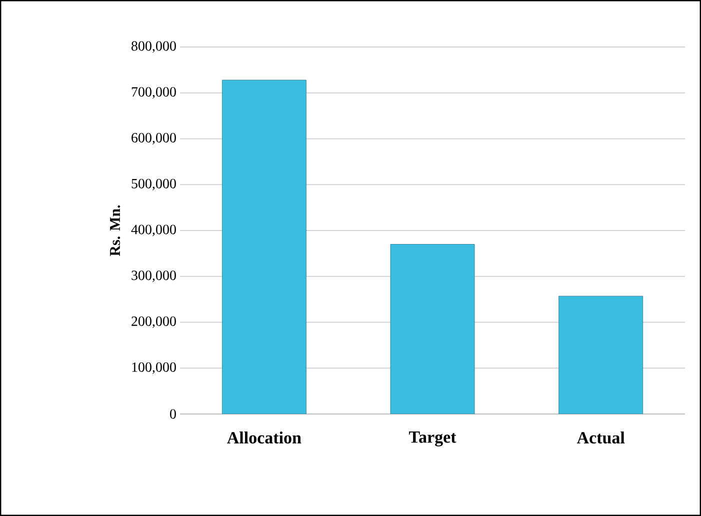  What do you see at coordinates (600, 438) in the screenshot?
I see `x-tick-label: Actual` at bounding box center [600, 438].